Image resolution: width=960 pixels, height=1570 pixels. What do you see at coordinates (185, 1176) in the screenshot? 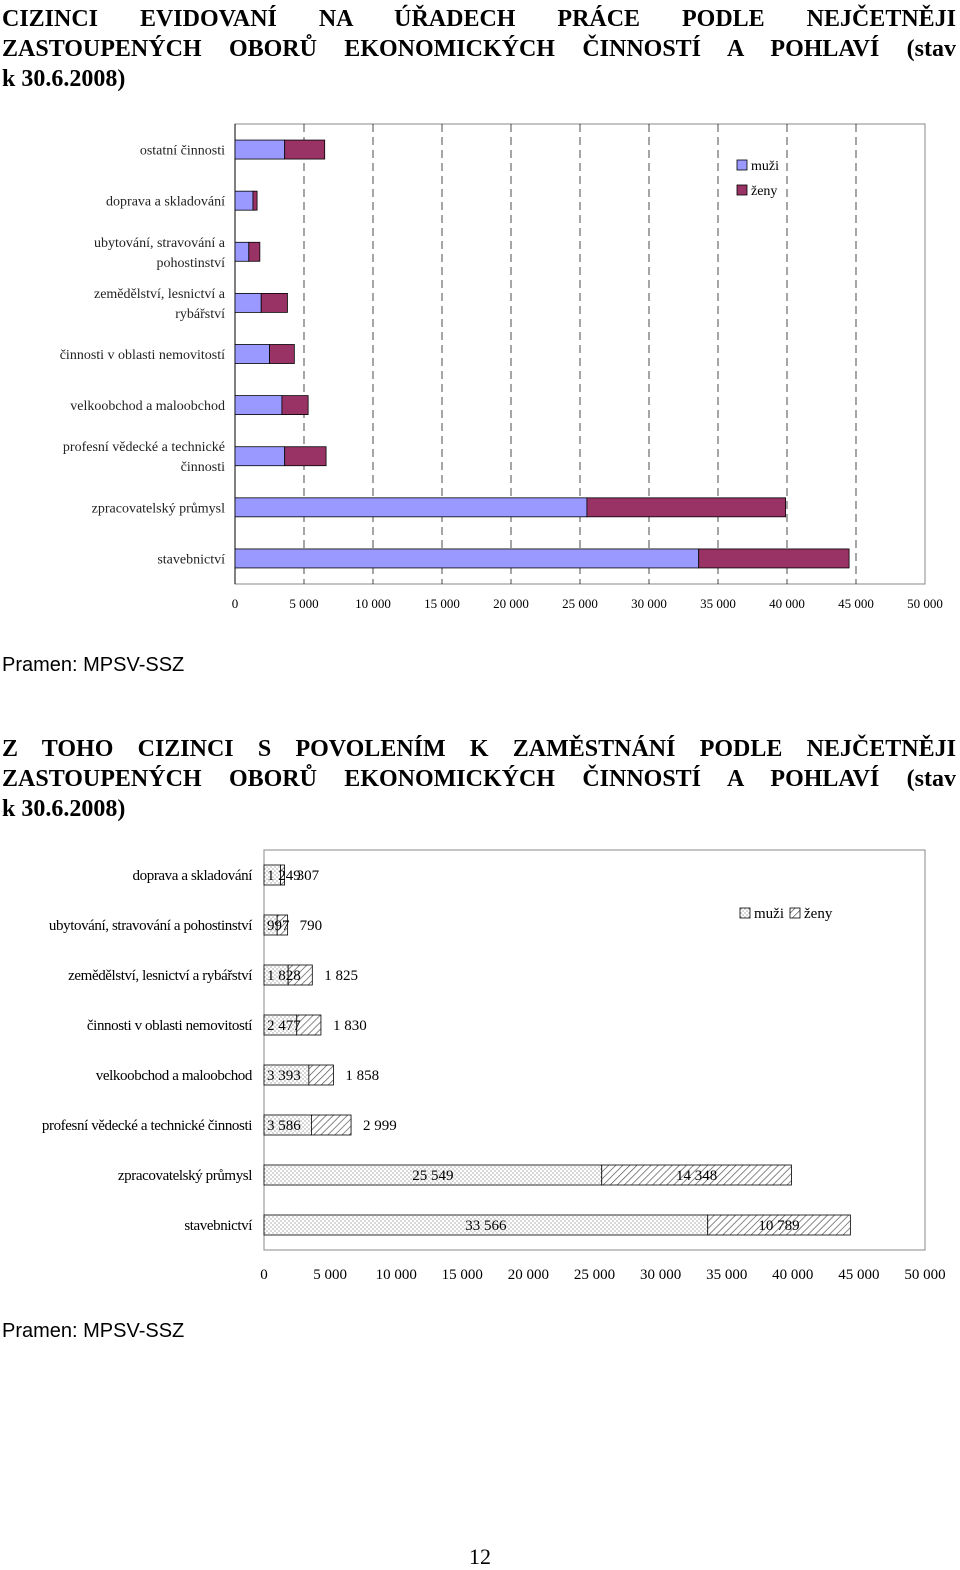
I see `chart2-category-label: zpracovatelský průmysl` at bounding box center [185, 1176].